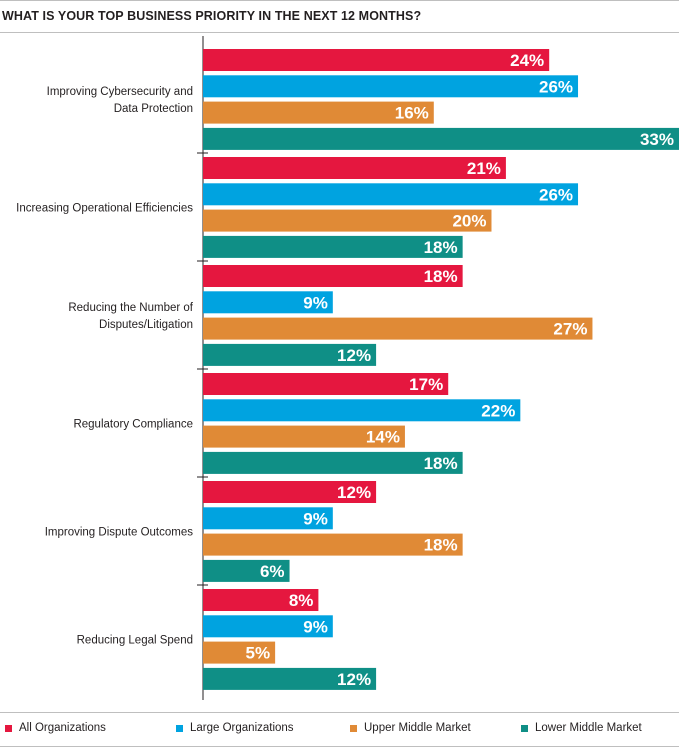 Image resolution: width=679 pixels, height=756 pixels. Describe the element at coordinates (301, 600) in the screenshot. I see `bar-value-label: 8%` at that location.